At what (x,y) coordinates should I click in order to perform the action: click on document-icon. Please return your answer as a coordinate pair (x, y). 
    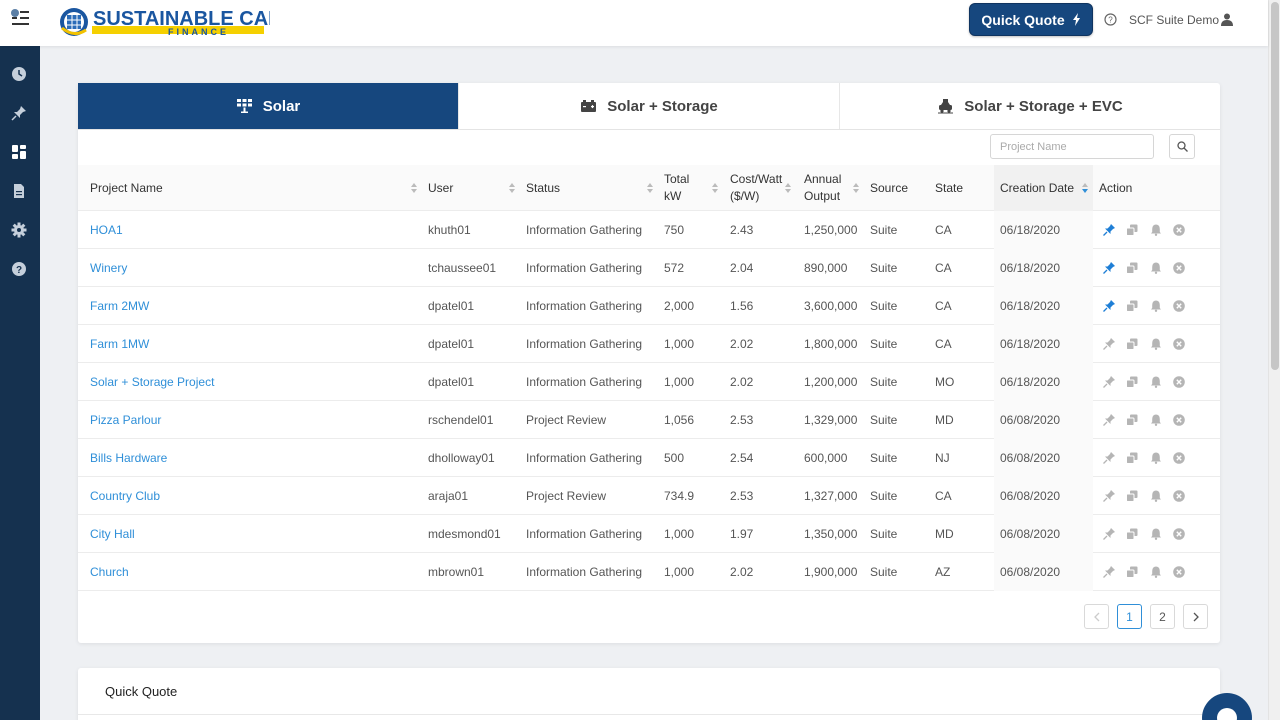
    Looking at the image, I should click on (19, 191).